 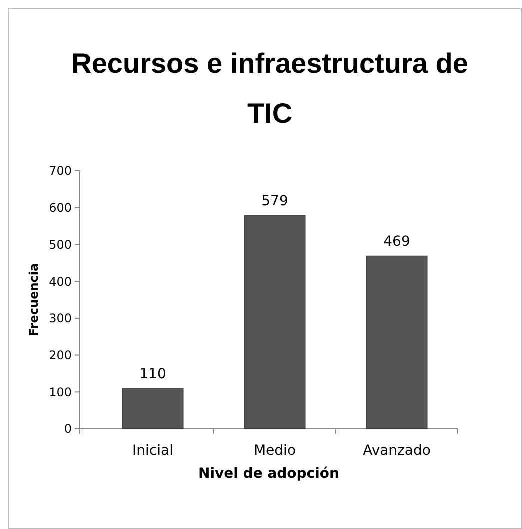 I want to click on y-tick-label: 100, so click(x=60, y=392).